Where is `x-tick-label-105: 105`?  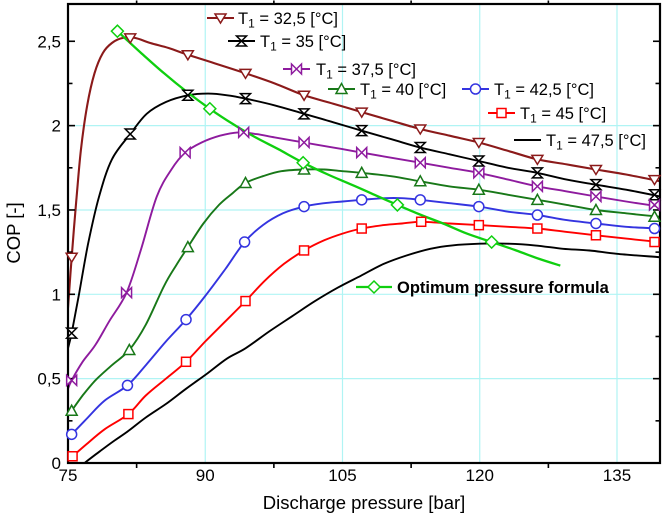 x-tick-label-105: 105 is located at coordinates (342, 475).